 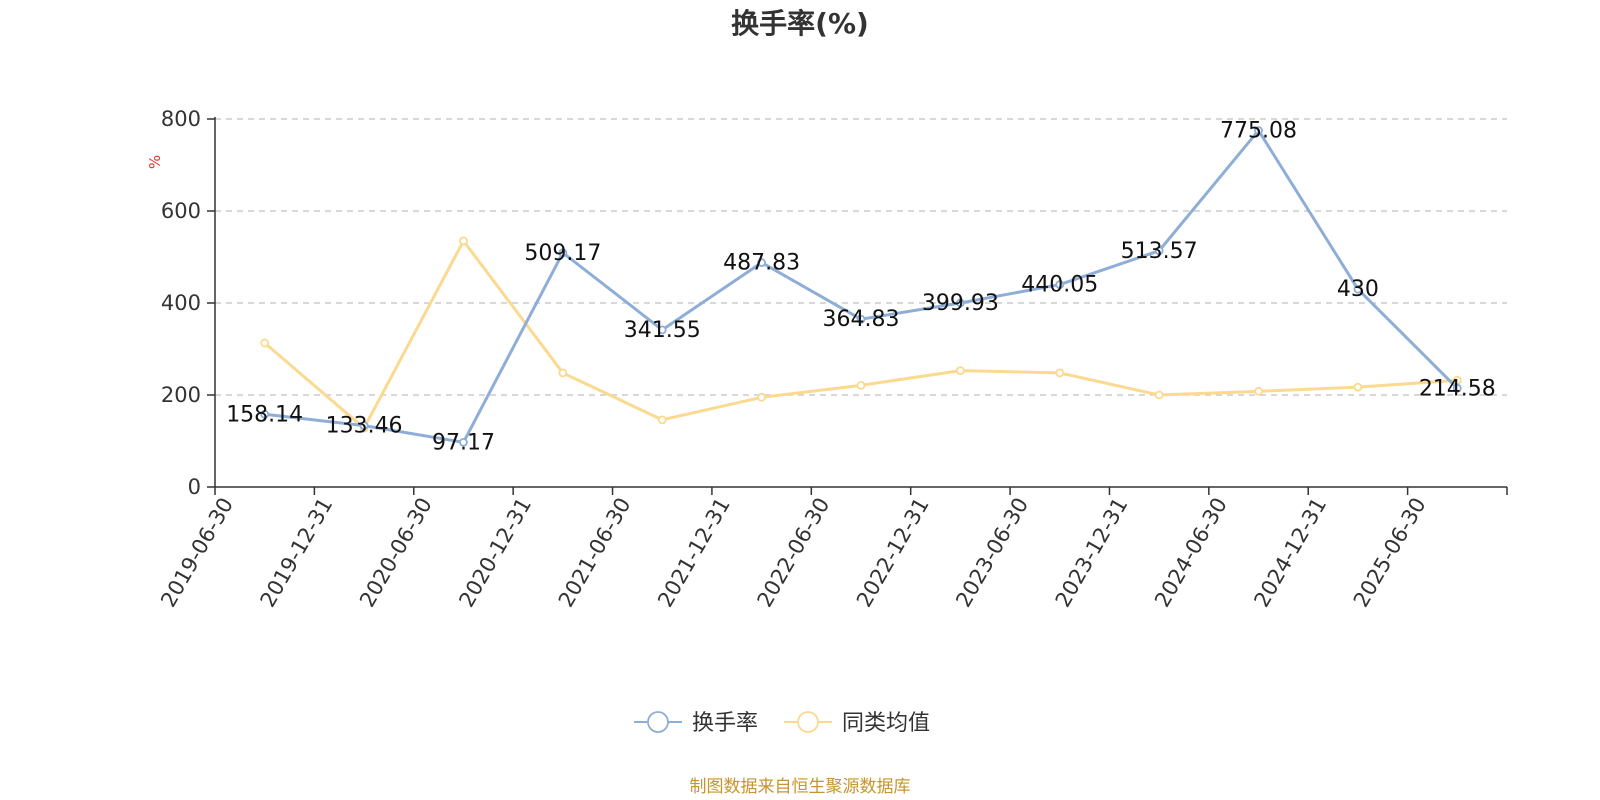 I want to click on y-tick-label: 0, so click(x=194, y=487).